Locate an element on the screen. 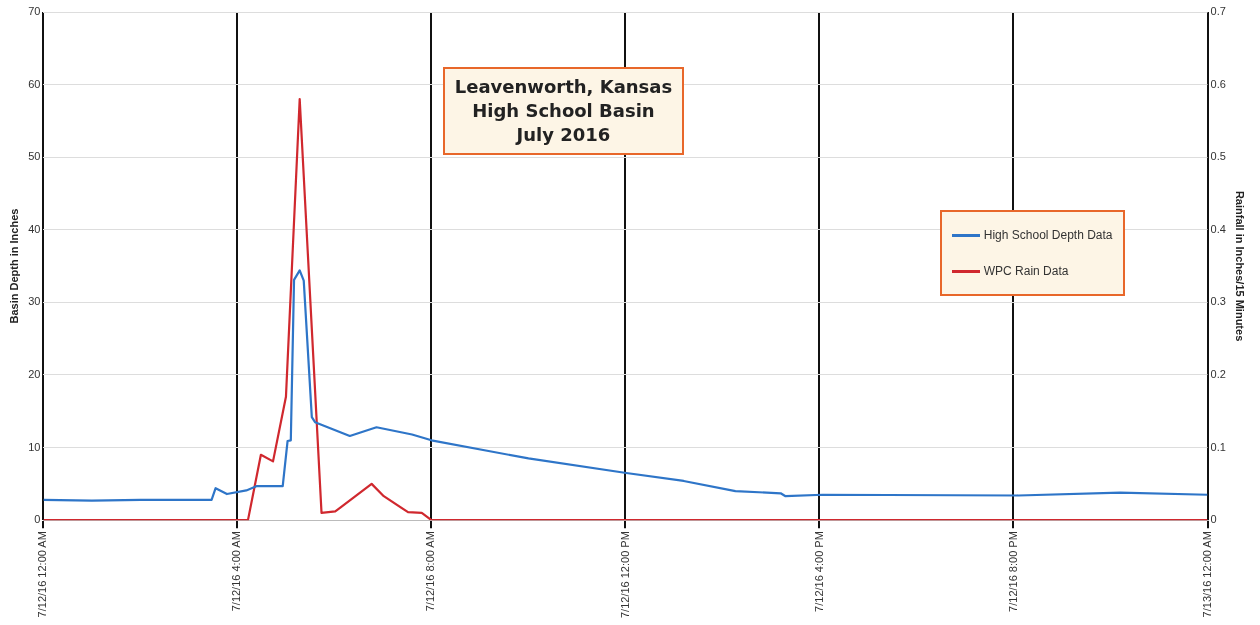 This screenshot has width=1260, height=625. y-tick-label: 30 is located at coordinates (34, 301).